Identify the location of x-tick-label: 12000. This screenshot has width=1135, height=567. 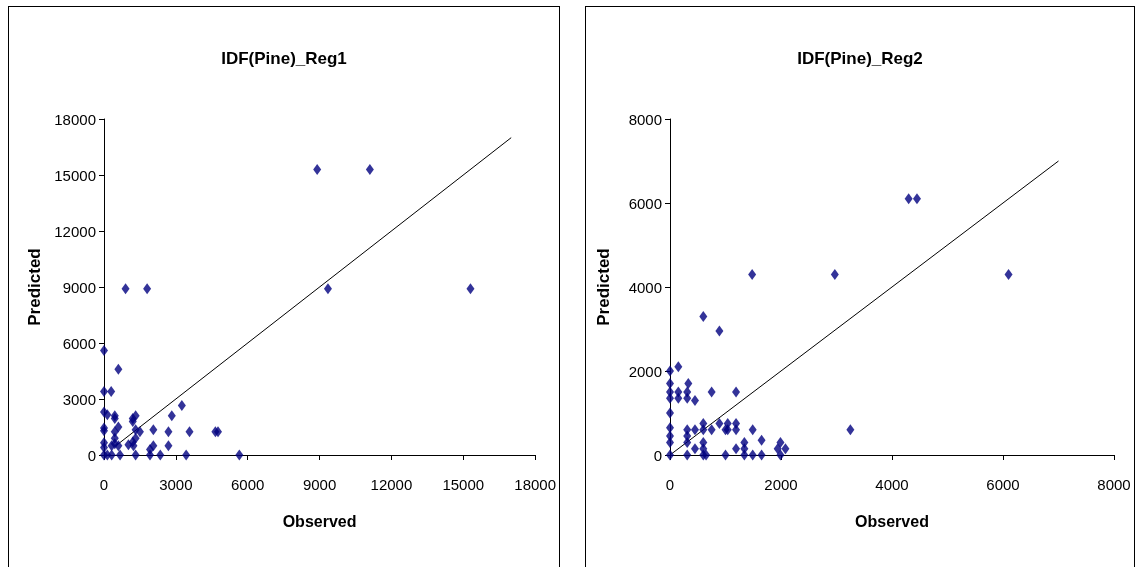
(391, 484).